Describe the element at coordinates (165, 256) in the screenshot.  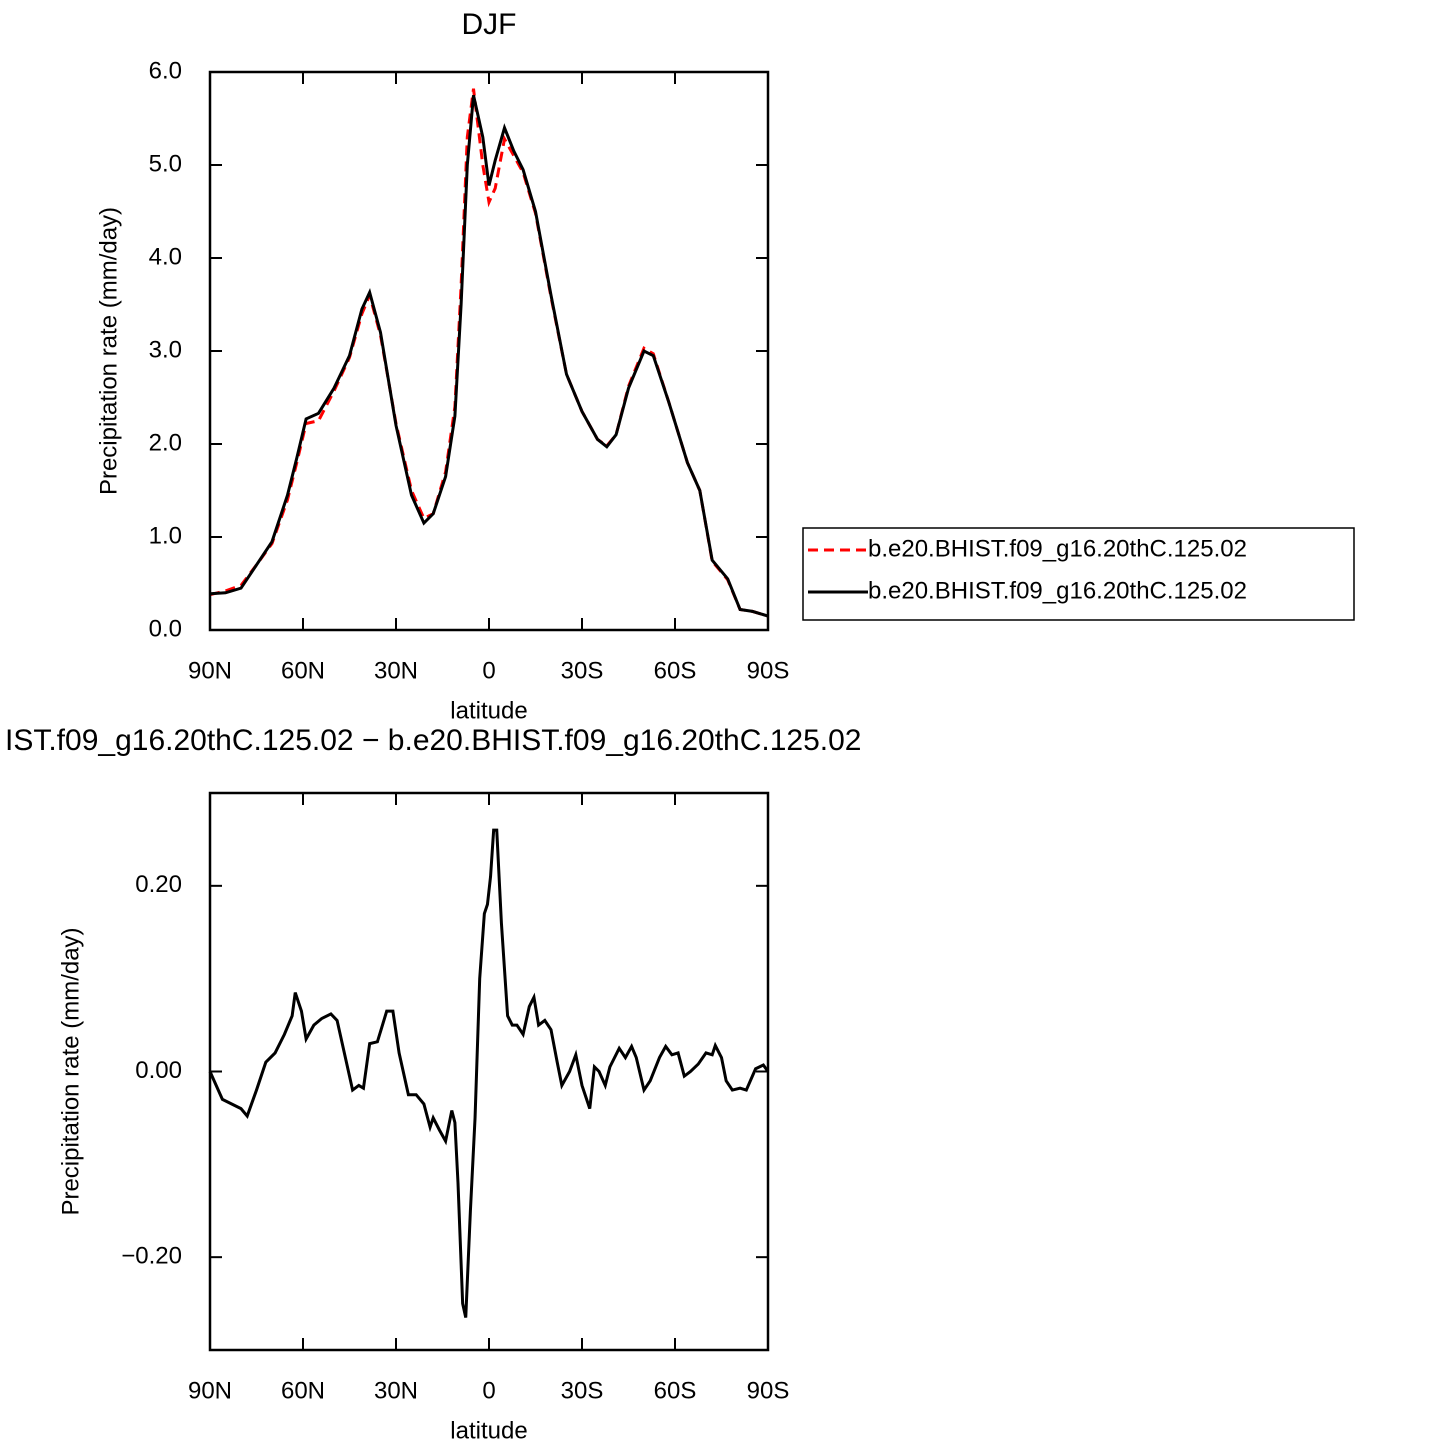
I see `y-tick-label: 4.0` at that location.